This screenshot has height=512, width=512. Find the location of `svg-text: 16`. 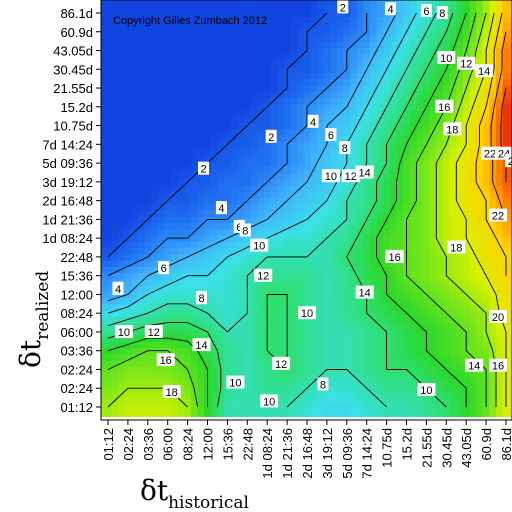

svg-text: 16 is located at coordinates (498, 367).